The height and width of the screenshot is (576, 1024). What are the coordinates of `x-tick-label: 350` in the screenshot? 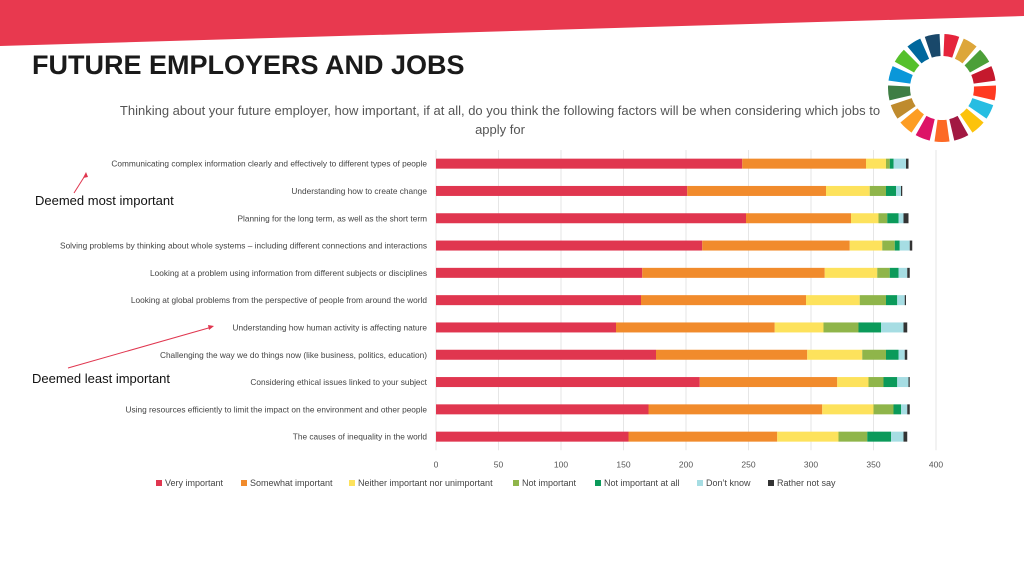 It's located at (873, 464).